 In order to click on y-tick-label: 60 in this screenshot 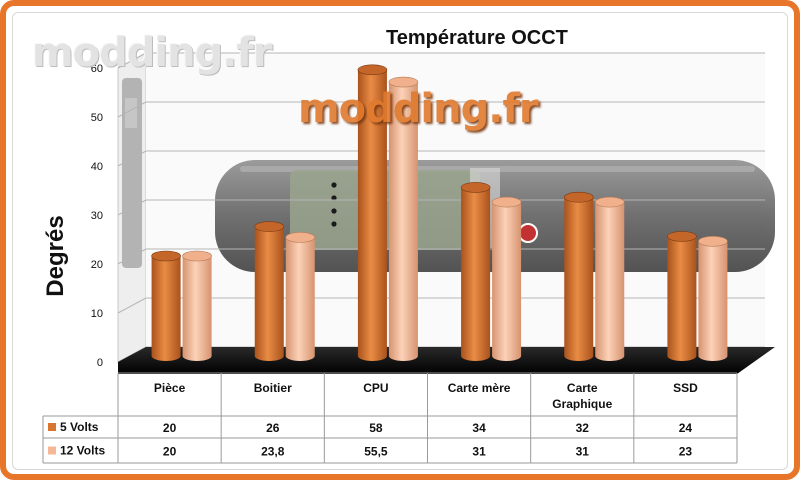, I will do `click(97, 69)`.